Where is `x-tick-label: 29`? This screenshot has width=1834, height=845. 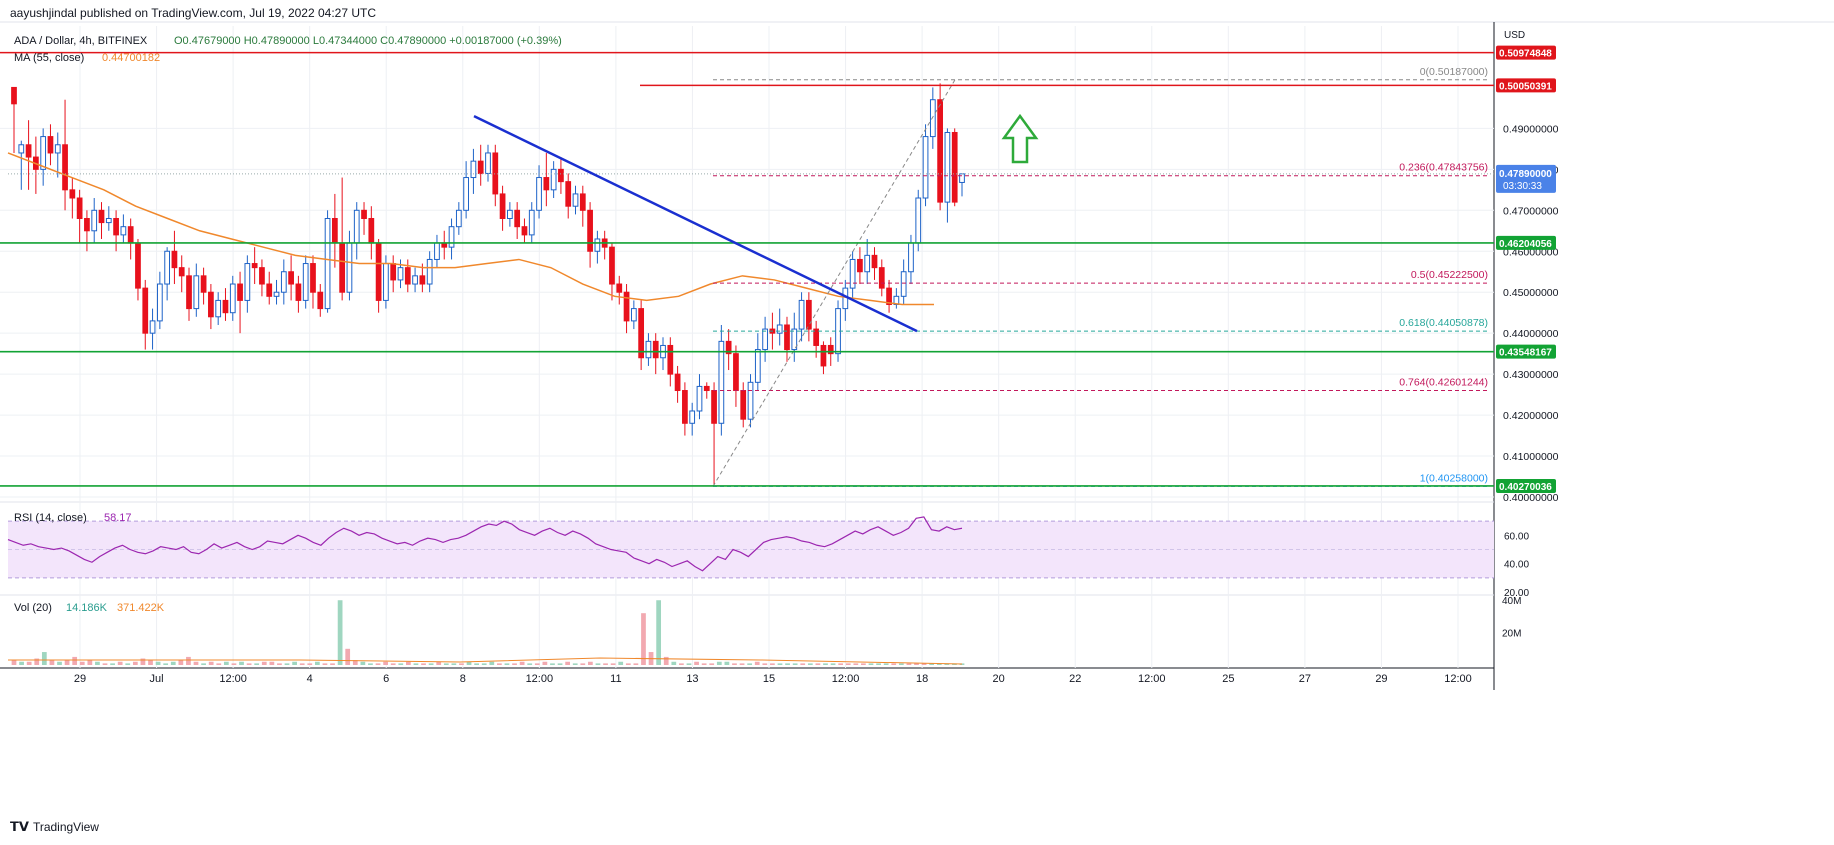
x-tick-label: 29 is located at coordinates (80, 679).